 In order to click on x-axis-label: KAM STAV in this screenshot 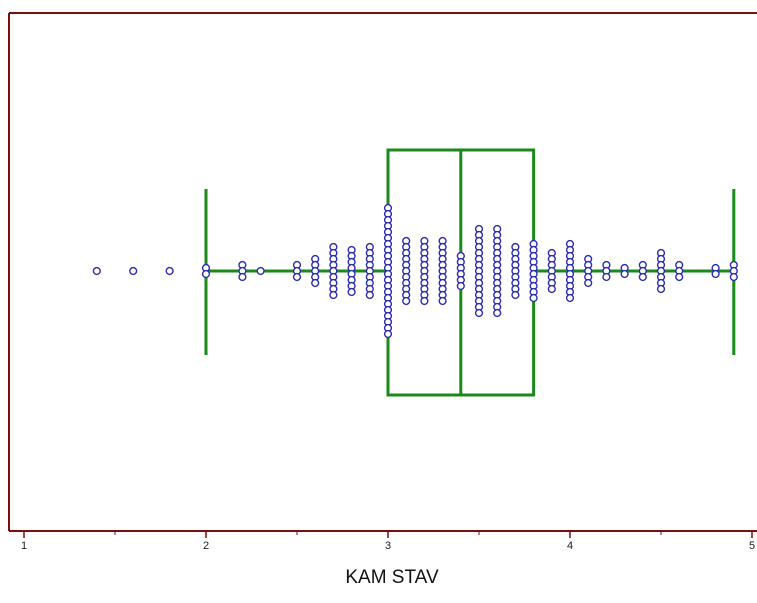, I will do `click(392, 577)`.